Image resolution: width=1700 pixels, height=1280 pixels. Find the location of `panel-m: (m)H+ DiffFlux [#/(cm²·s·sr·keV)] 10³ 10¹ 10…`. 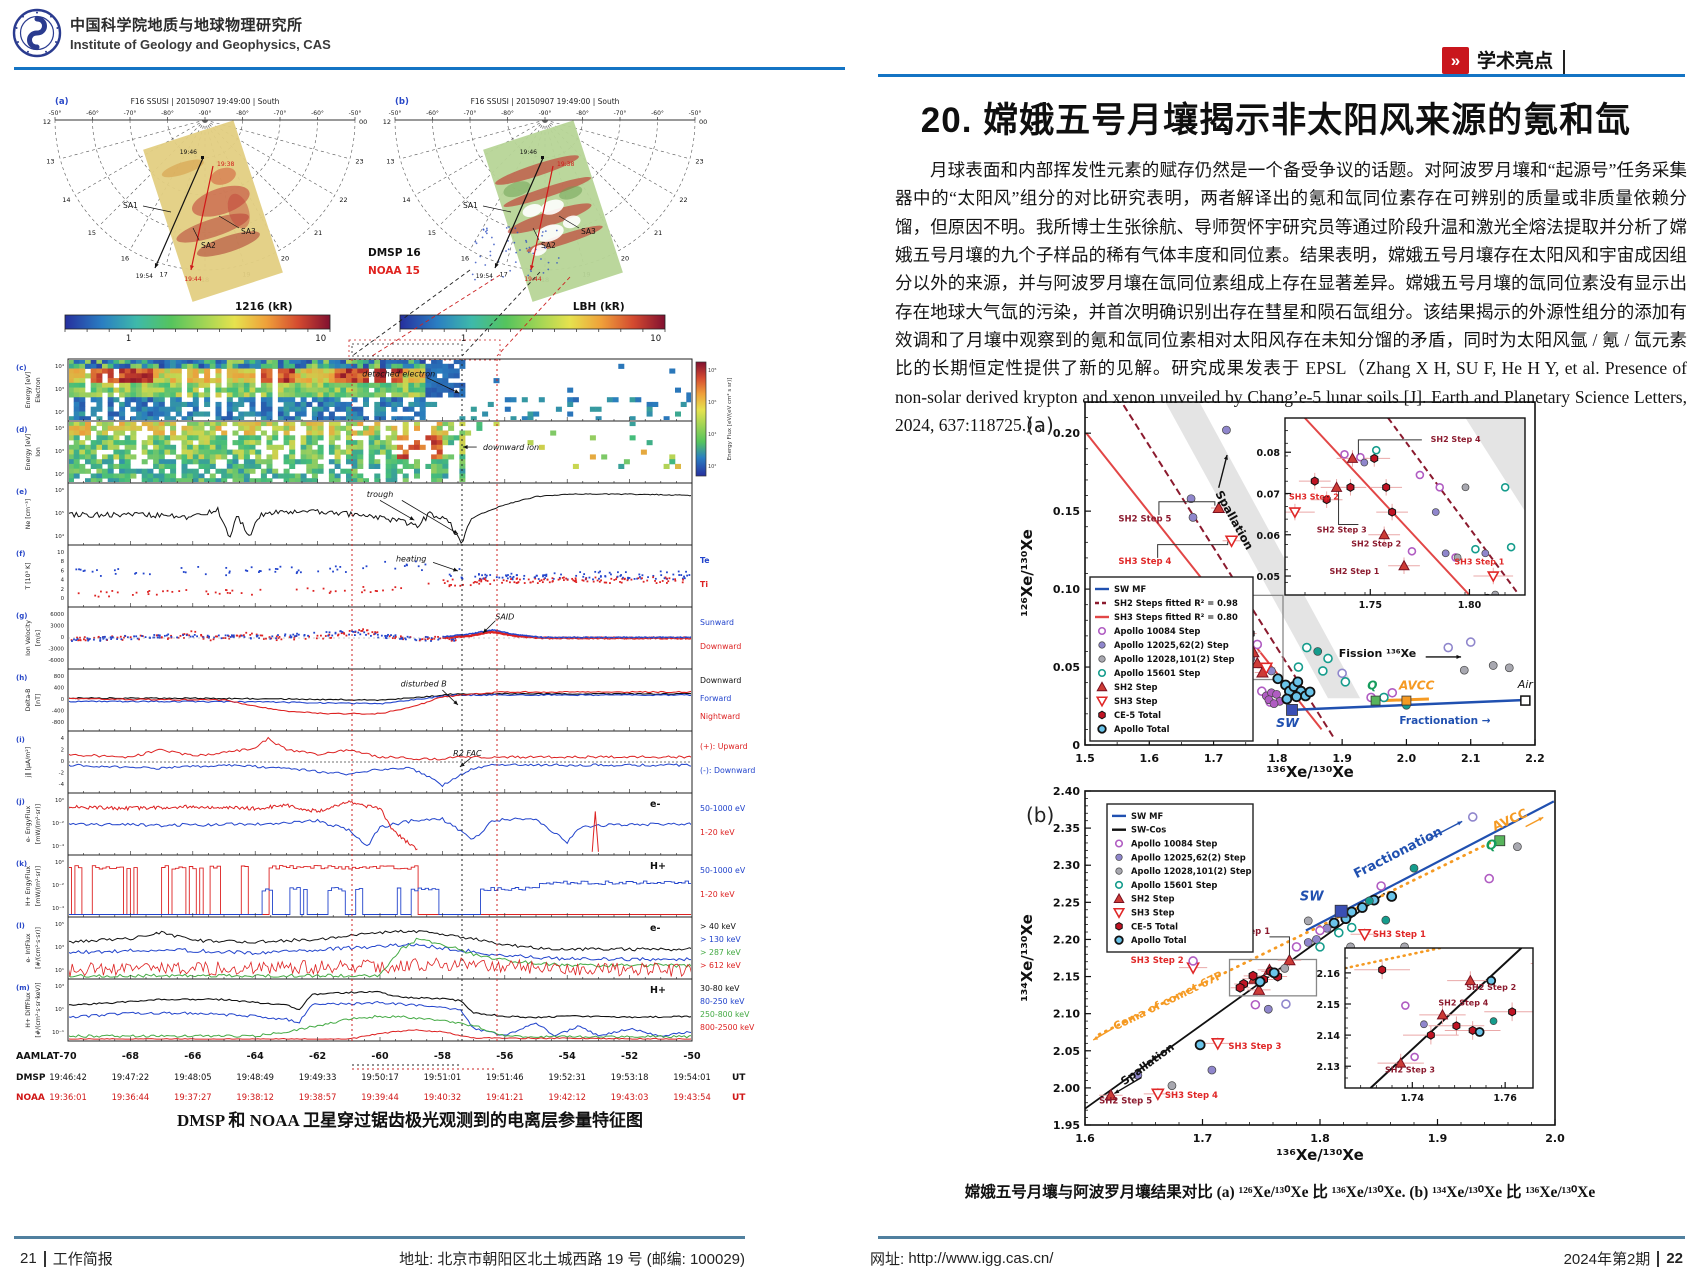

panel-m: (m)H+ DiffFlux [#/(cm²·s·sr·keV)] 10³ 10¹ 10… is located at coordinates (385, 1010).